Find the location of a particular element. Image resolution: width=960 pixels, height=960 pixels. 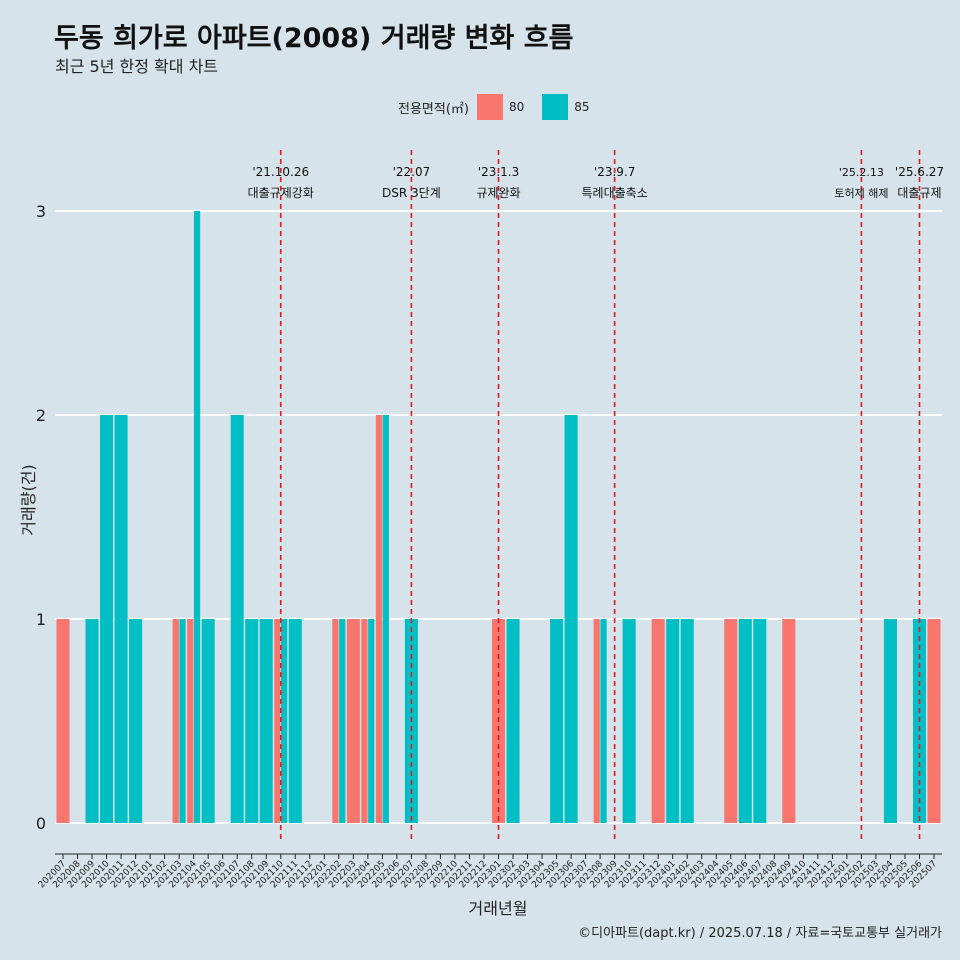

x-axis-title: 거래년월 is located at coordinates (498, 908).